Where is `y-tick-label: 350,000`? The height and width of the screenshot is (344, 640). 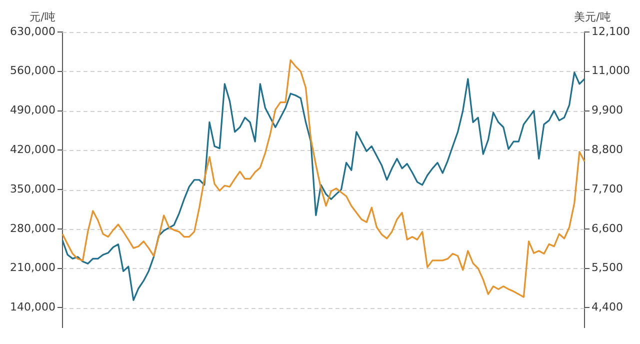
y-tick-label: 350,000 is located at coordinates (33, 189).